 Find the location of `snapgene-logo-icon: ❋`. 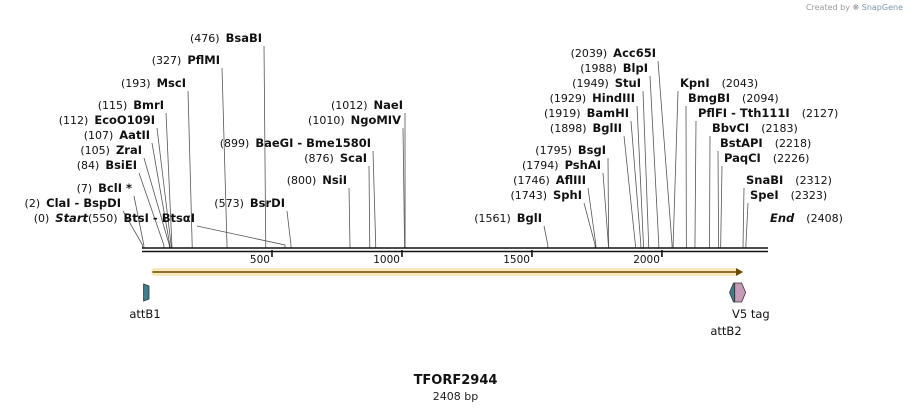

snapgene-logo-icon: ❋ is located at coordinates (856, 7).